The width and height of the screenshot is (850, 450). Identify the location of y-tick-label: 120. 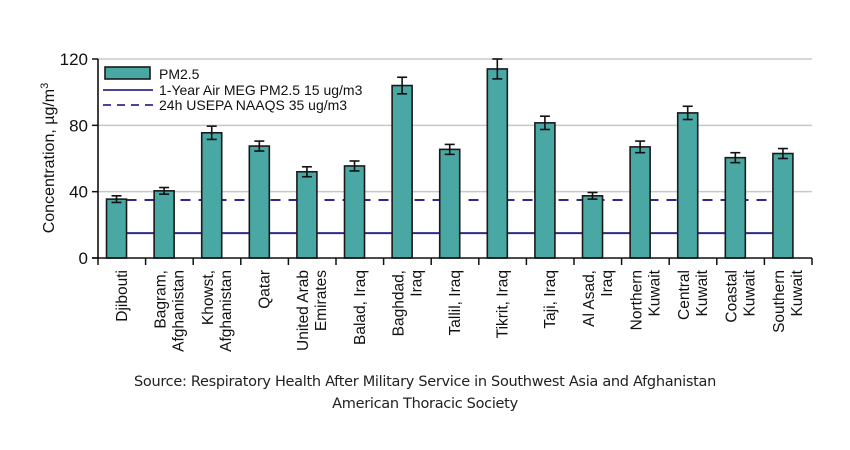
(74, 59).